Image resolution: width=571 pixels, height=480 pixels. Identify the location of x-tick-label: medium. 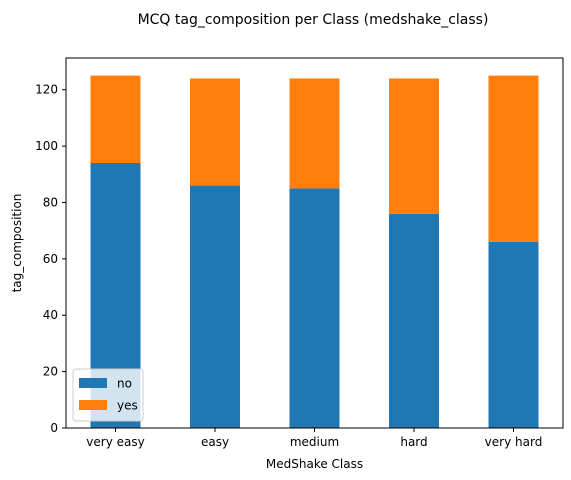
(314, 442).